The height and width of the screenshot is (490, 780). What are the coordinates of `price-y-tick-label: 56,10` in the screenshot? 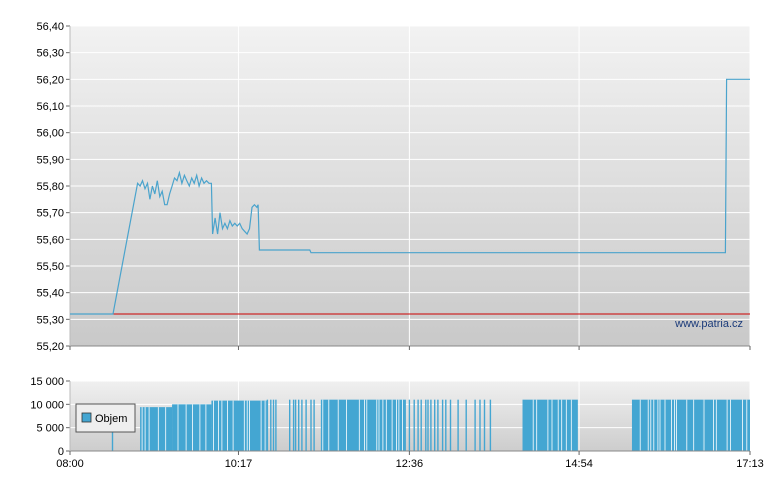 It's located at (50, 107).